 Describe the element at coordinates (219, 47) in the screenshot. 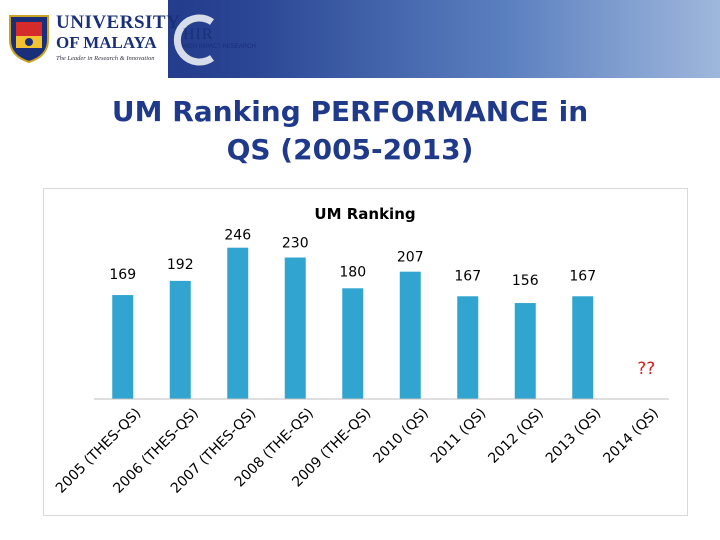

I see `hir-subtitle: HIGH IMPACT RESEARCH` at that location.